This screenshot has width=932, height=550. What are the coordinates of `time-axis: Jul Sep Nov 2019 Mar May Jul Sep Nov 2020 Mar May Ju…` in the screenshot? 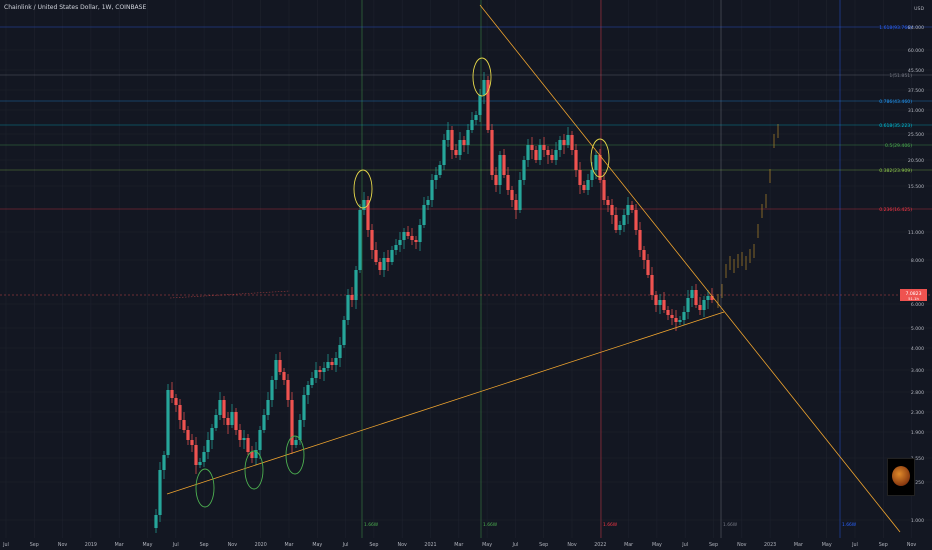 It's located at (459, 545).